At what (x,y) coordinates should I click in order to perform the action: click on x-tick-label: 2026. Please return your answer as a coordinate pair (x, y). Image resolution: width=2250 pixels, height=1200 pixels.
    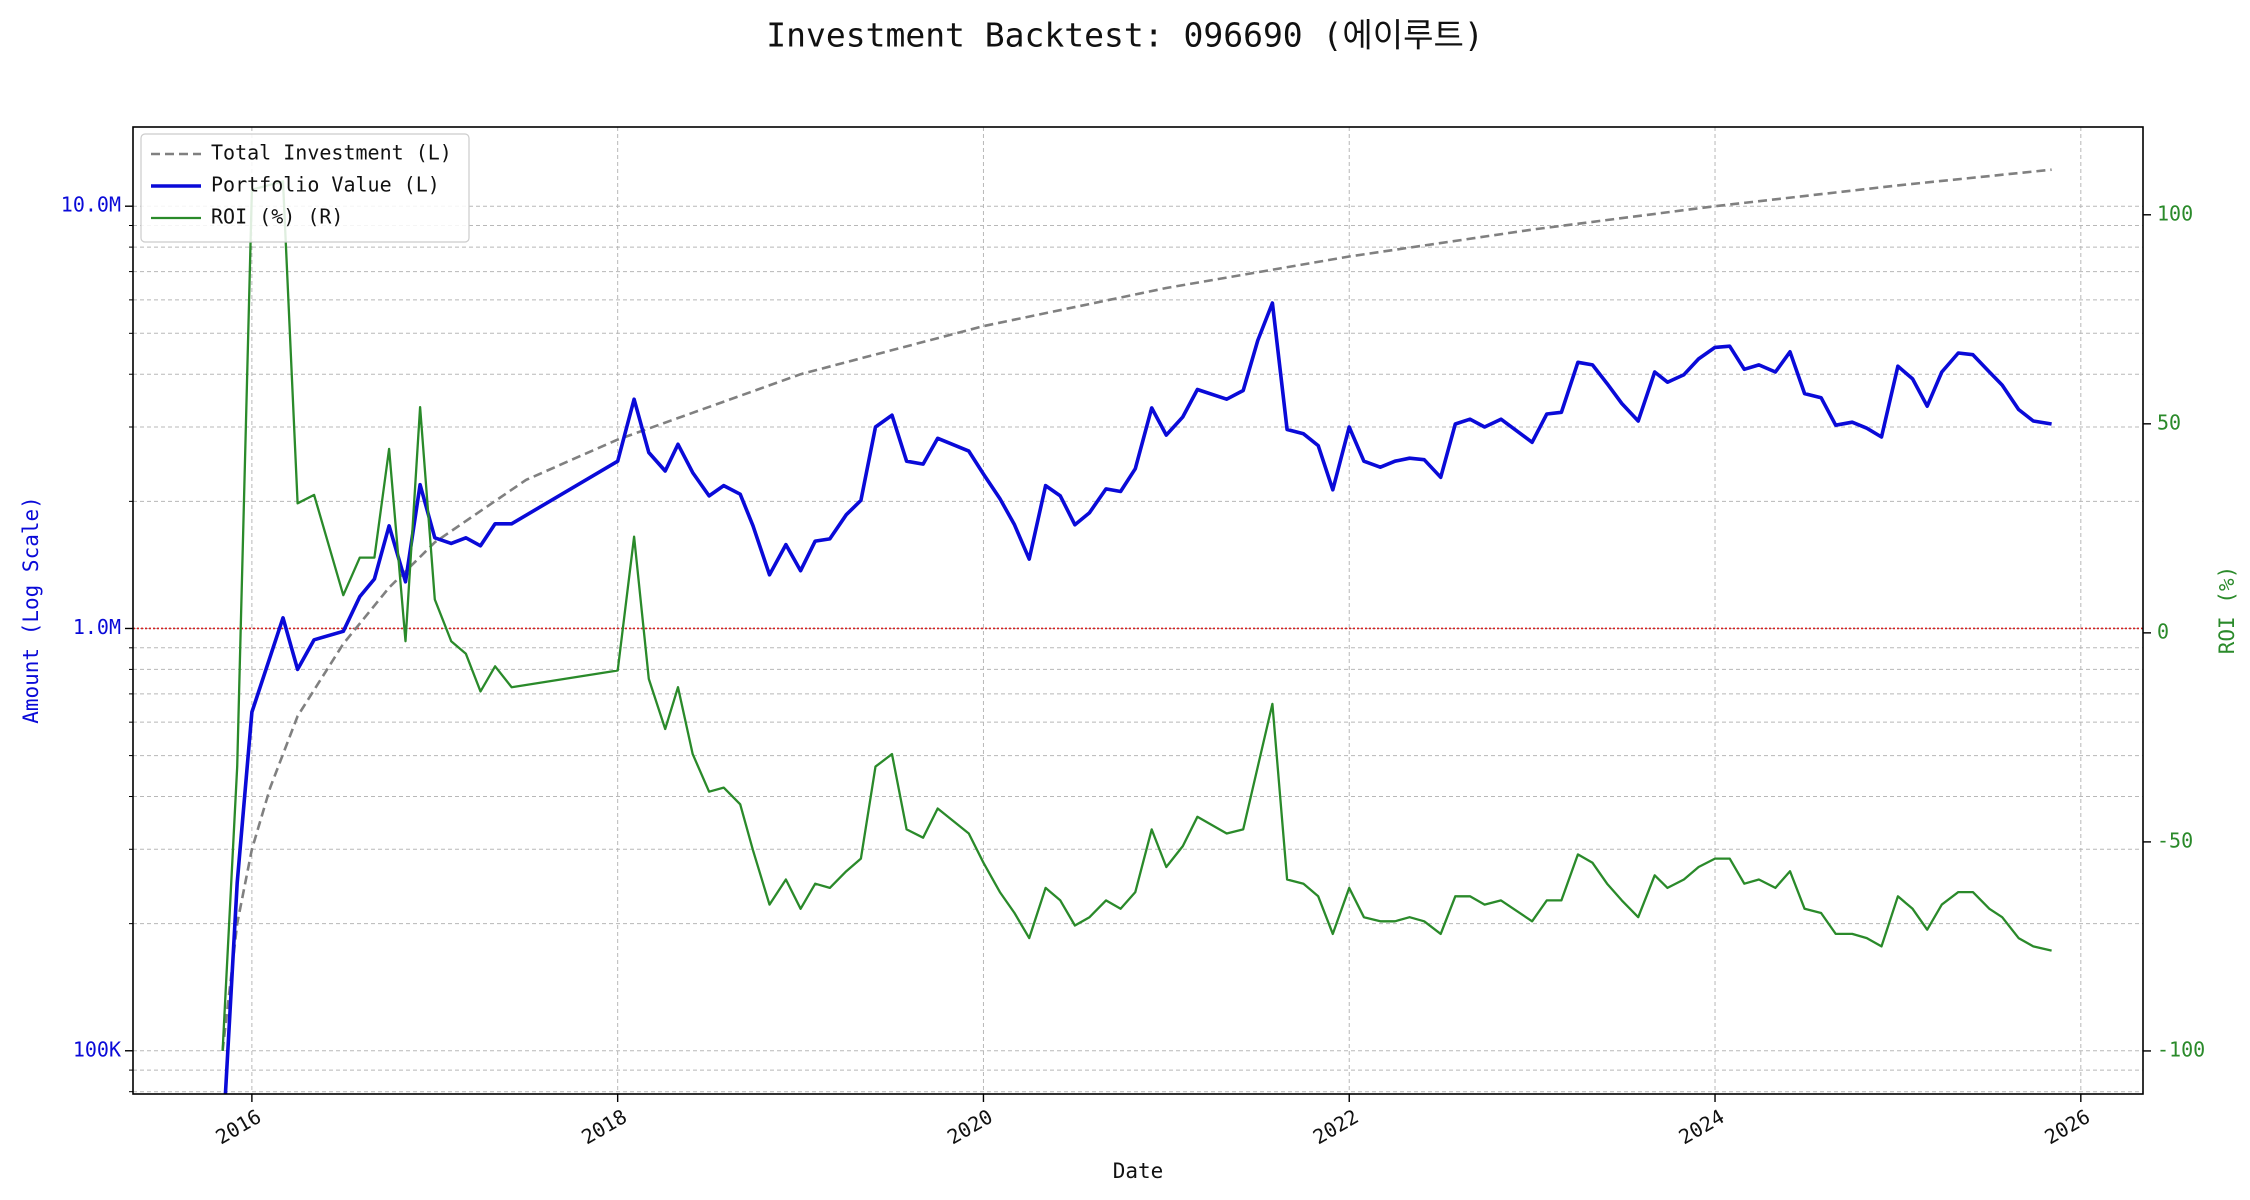
    Looking at the image, I should click on (2067, 1126).